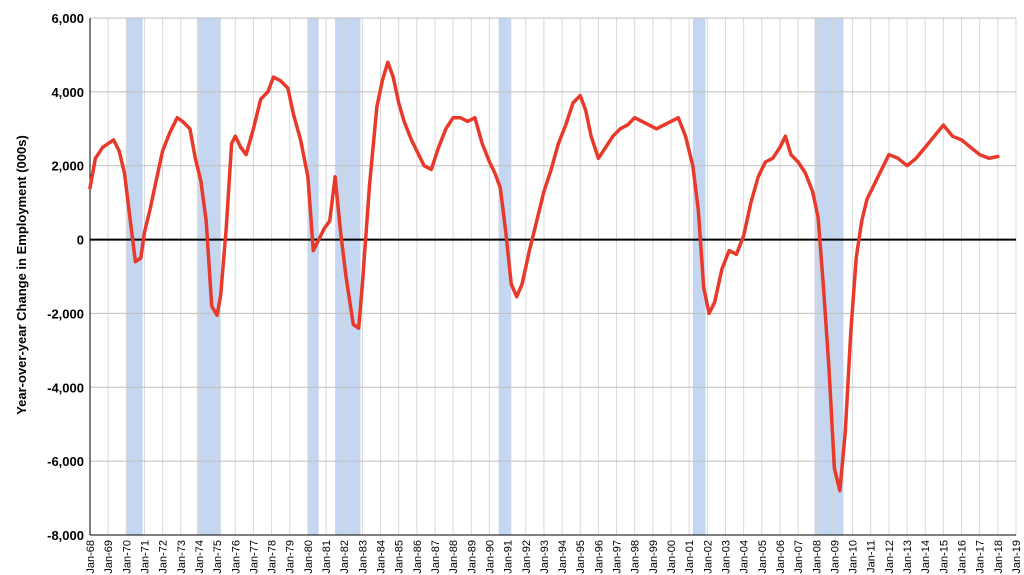 Image resolution: width=1024 pixels, height=575 pixels. I want to click on x-tick-label: Jan-78, so click(273, 557).